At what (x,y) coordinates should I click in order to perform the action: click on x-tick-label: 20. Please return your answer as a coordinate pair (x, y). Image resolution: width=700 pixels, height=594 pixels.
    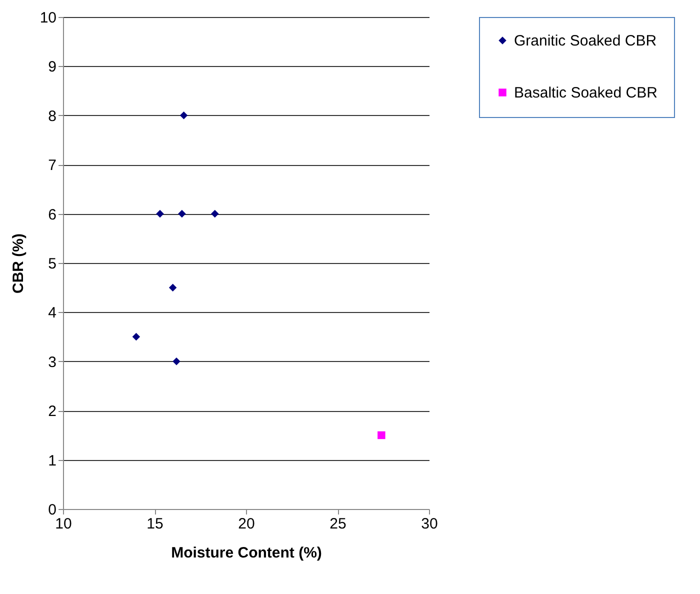
    Looking at the image, I should click on (246, 524).